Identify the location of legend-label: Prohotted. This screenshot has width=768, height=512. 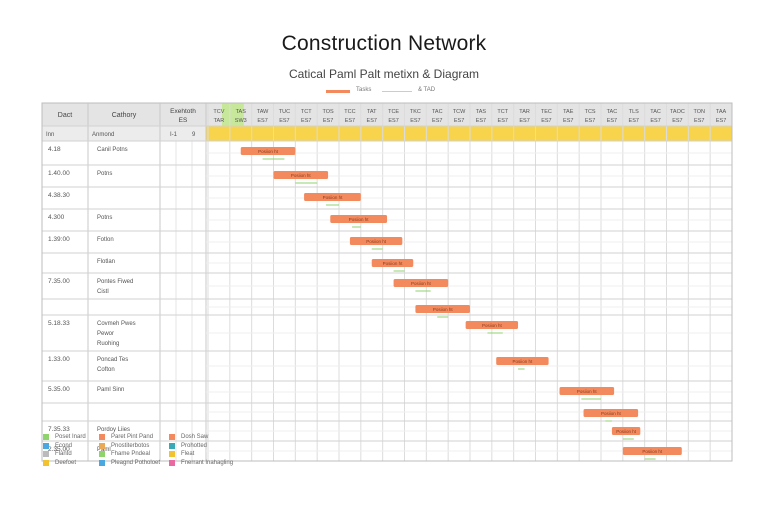
(194, 445).